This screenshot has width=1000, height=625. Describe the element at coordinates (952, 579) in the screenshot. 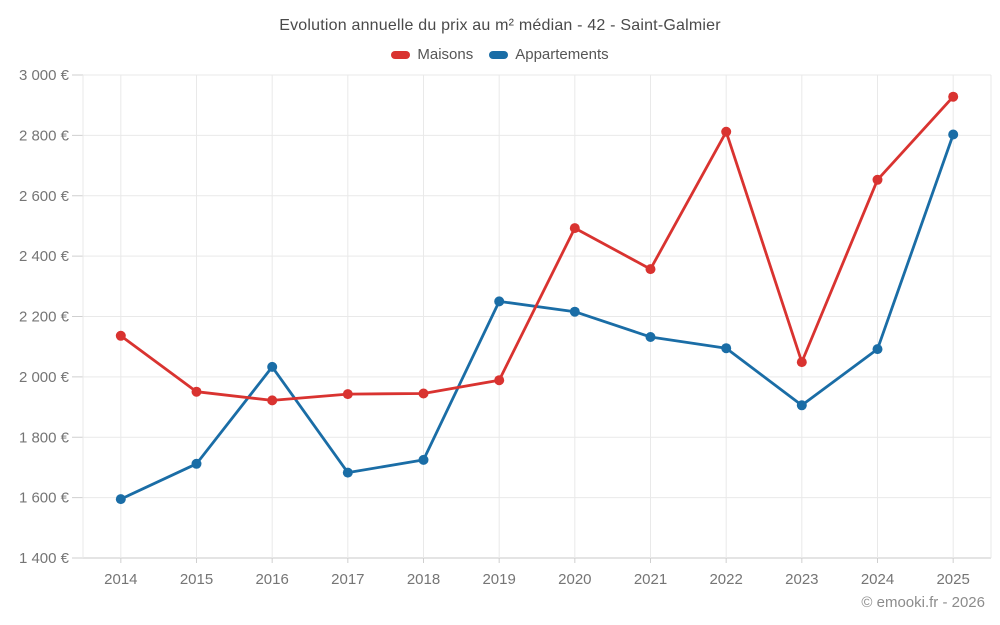

I see `x-axis-label: 2025` at that location.